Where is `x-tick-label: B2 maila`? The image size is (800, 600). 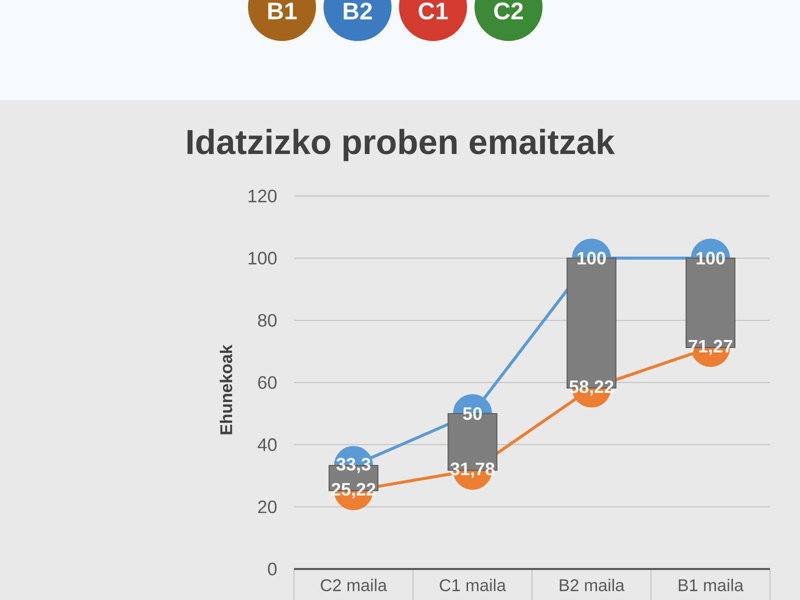 x-tick-label: B2 maila is located at coordinates (592, 585).